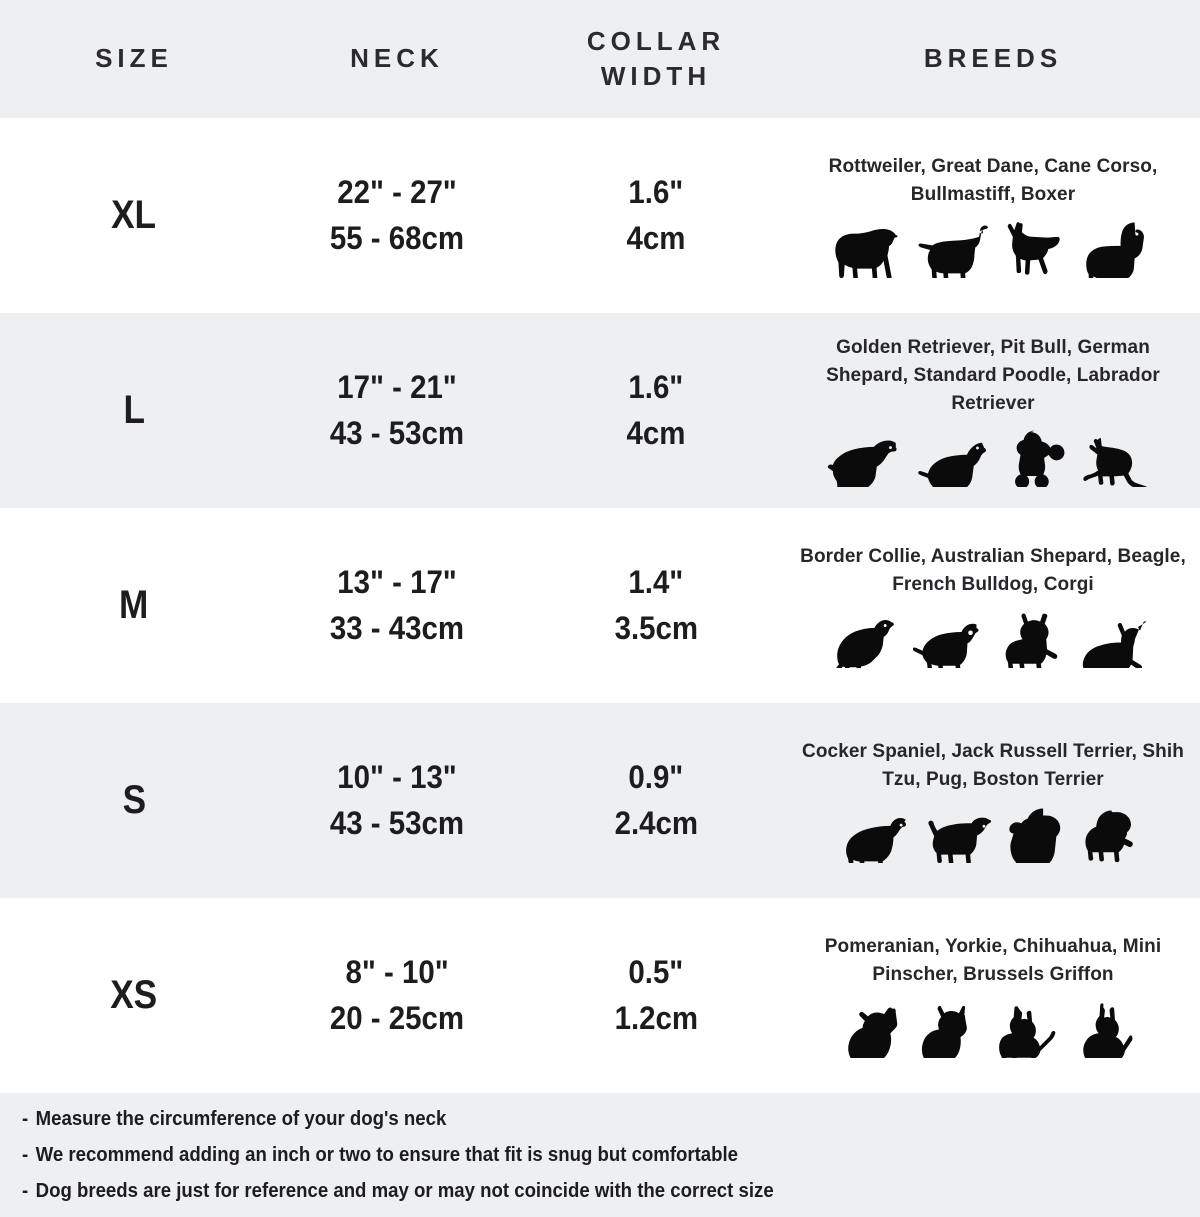 This screenshot has height=1217, width=1200. I want to click on cane-corso-icon, so click(1033, 248).